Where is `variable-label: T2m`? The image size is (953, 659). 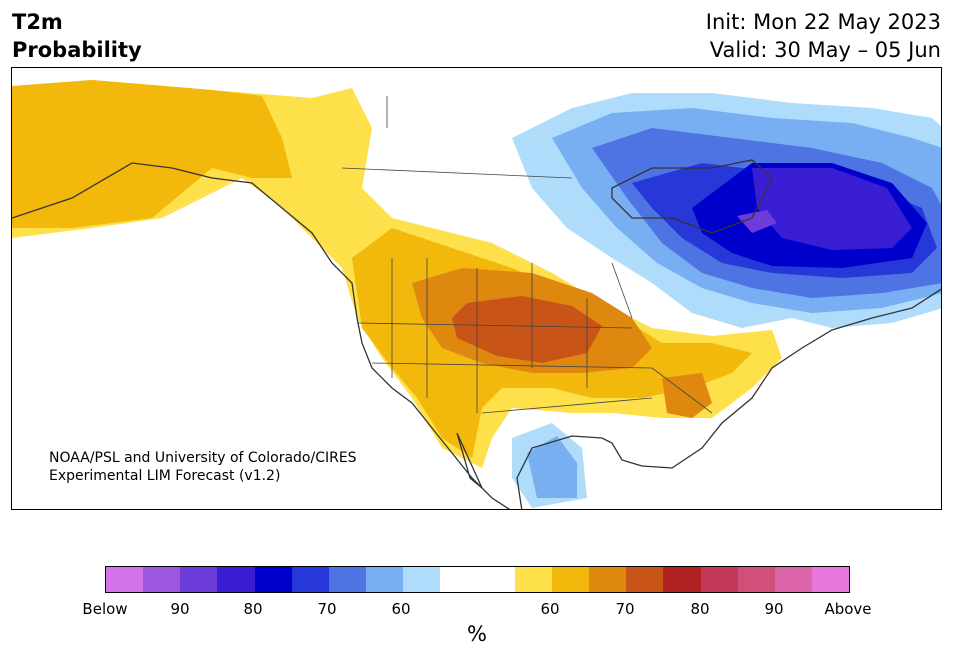 variable-label: T2m is located at coordinates (37, 22).